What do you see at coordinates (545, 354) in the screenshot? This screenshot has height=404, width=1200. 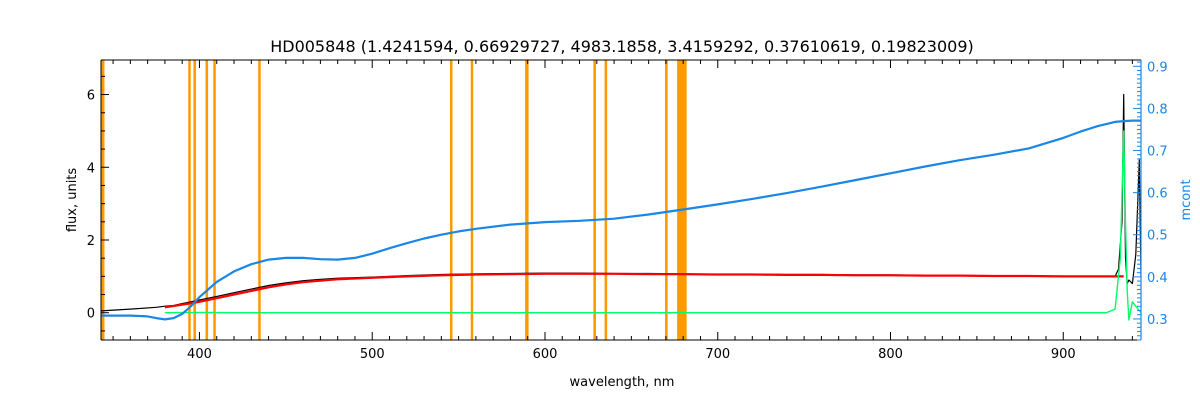 I see `x-tick-label-600: 600` at bounding box center [545, 354].